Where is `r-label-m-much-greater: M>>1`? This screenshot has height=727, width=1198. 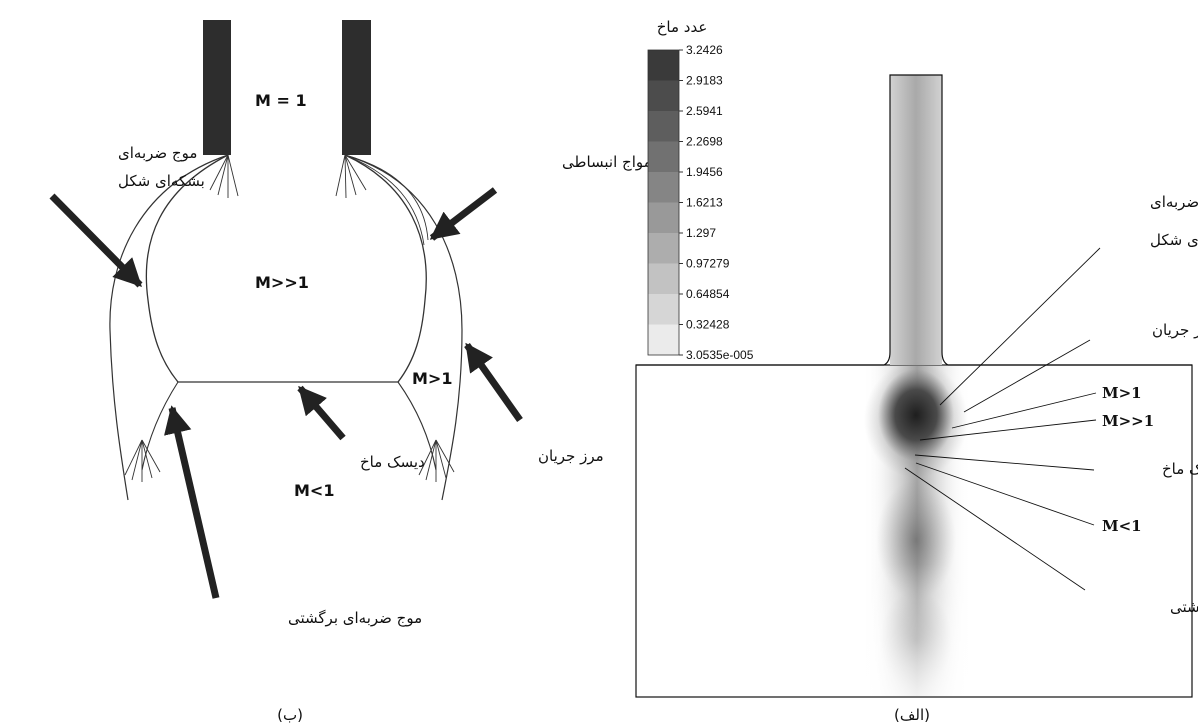 r-label-m-much-greater: M>>1 is located at coordinates (1128, 421).